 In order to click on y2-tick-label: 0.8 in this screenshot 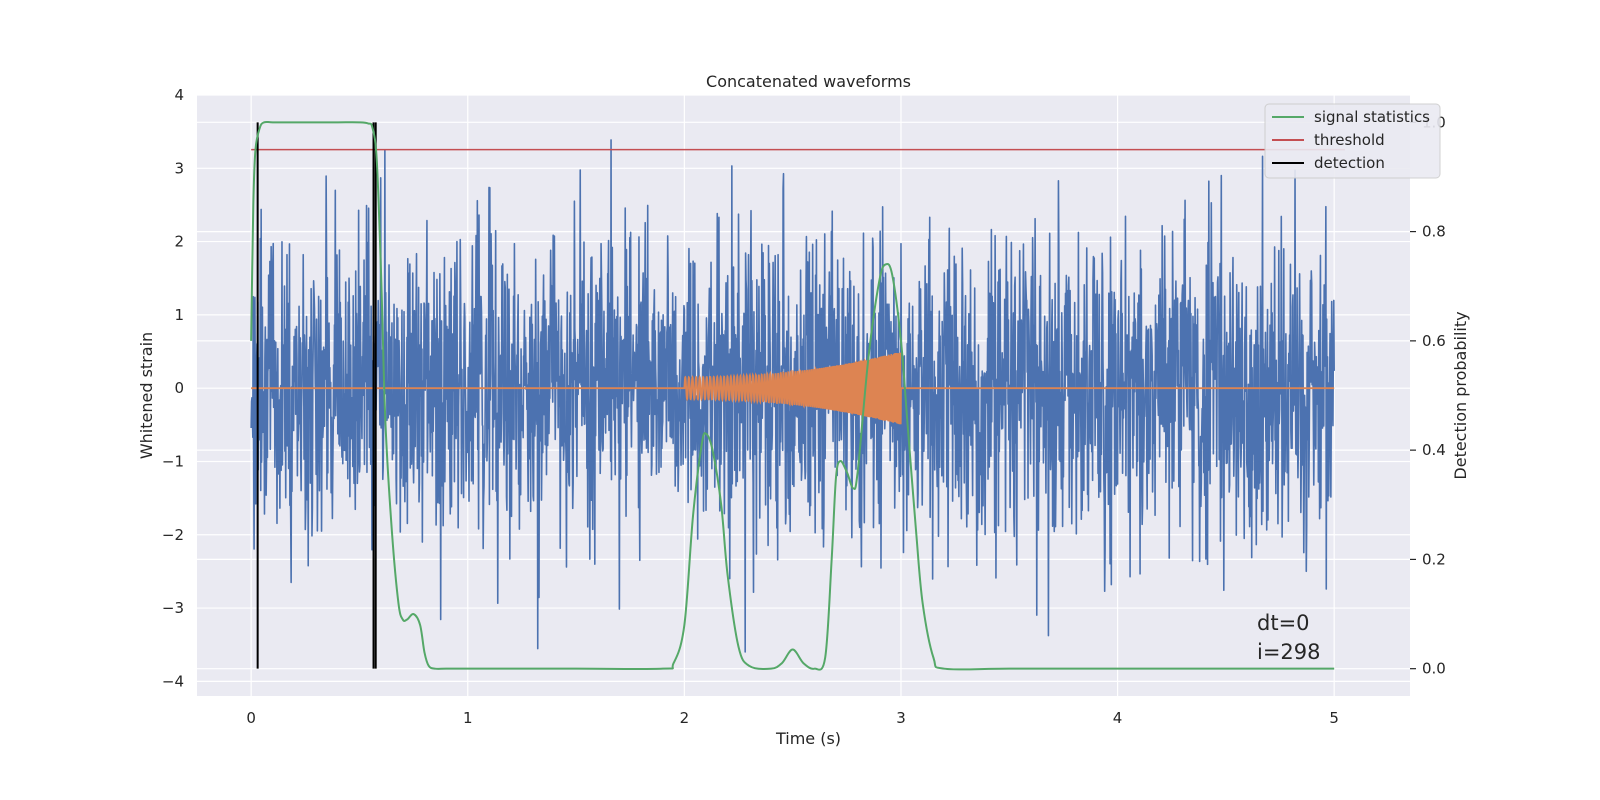, I will do `click(1434, 232)`.